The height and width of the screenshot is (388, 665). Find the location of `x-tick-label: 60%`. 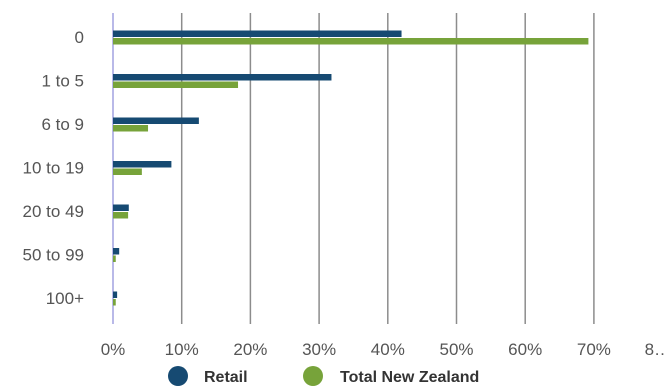

x-tick-label: 60% is located at coordinates (525, 349).